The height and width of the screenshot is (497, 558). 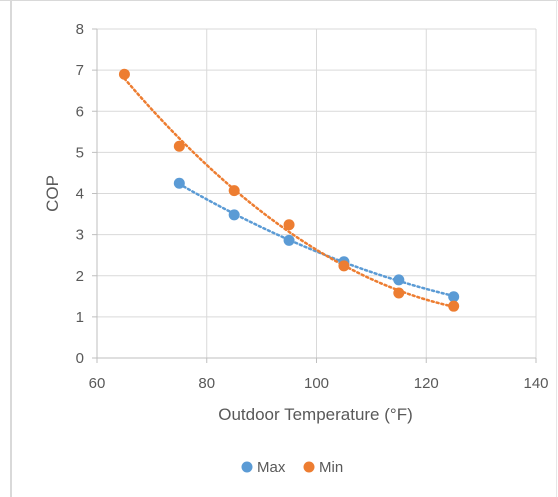 I want to click on chart-frame-left, so click(x=11, y=248).